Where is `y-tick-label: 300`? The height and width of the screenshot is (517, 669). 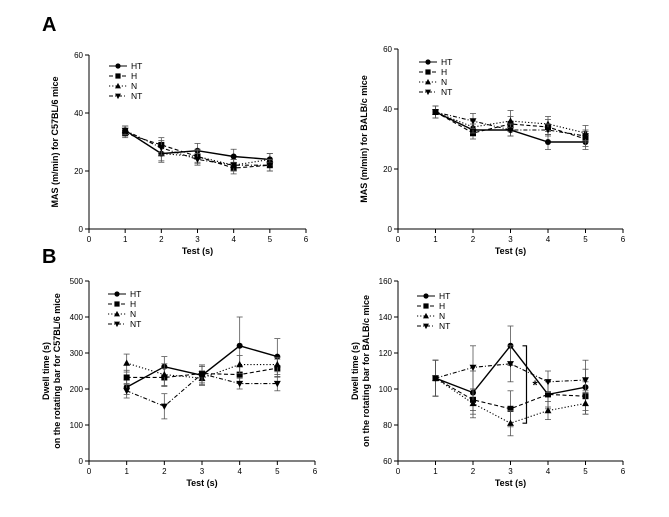 y-tick-label: 300 is located at coordinates (77, 353).